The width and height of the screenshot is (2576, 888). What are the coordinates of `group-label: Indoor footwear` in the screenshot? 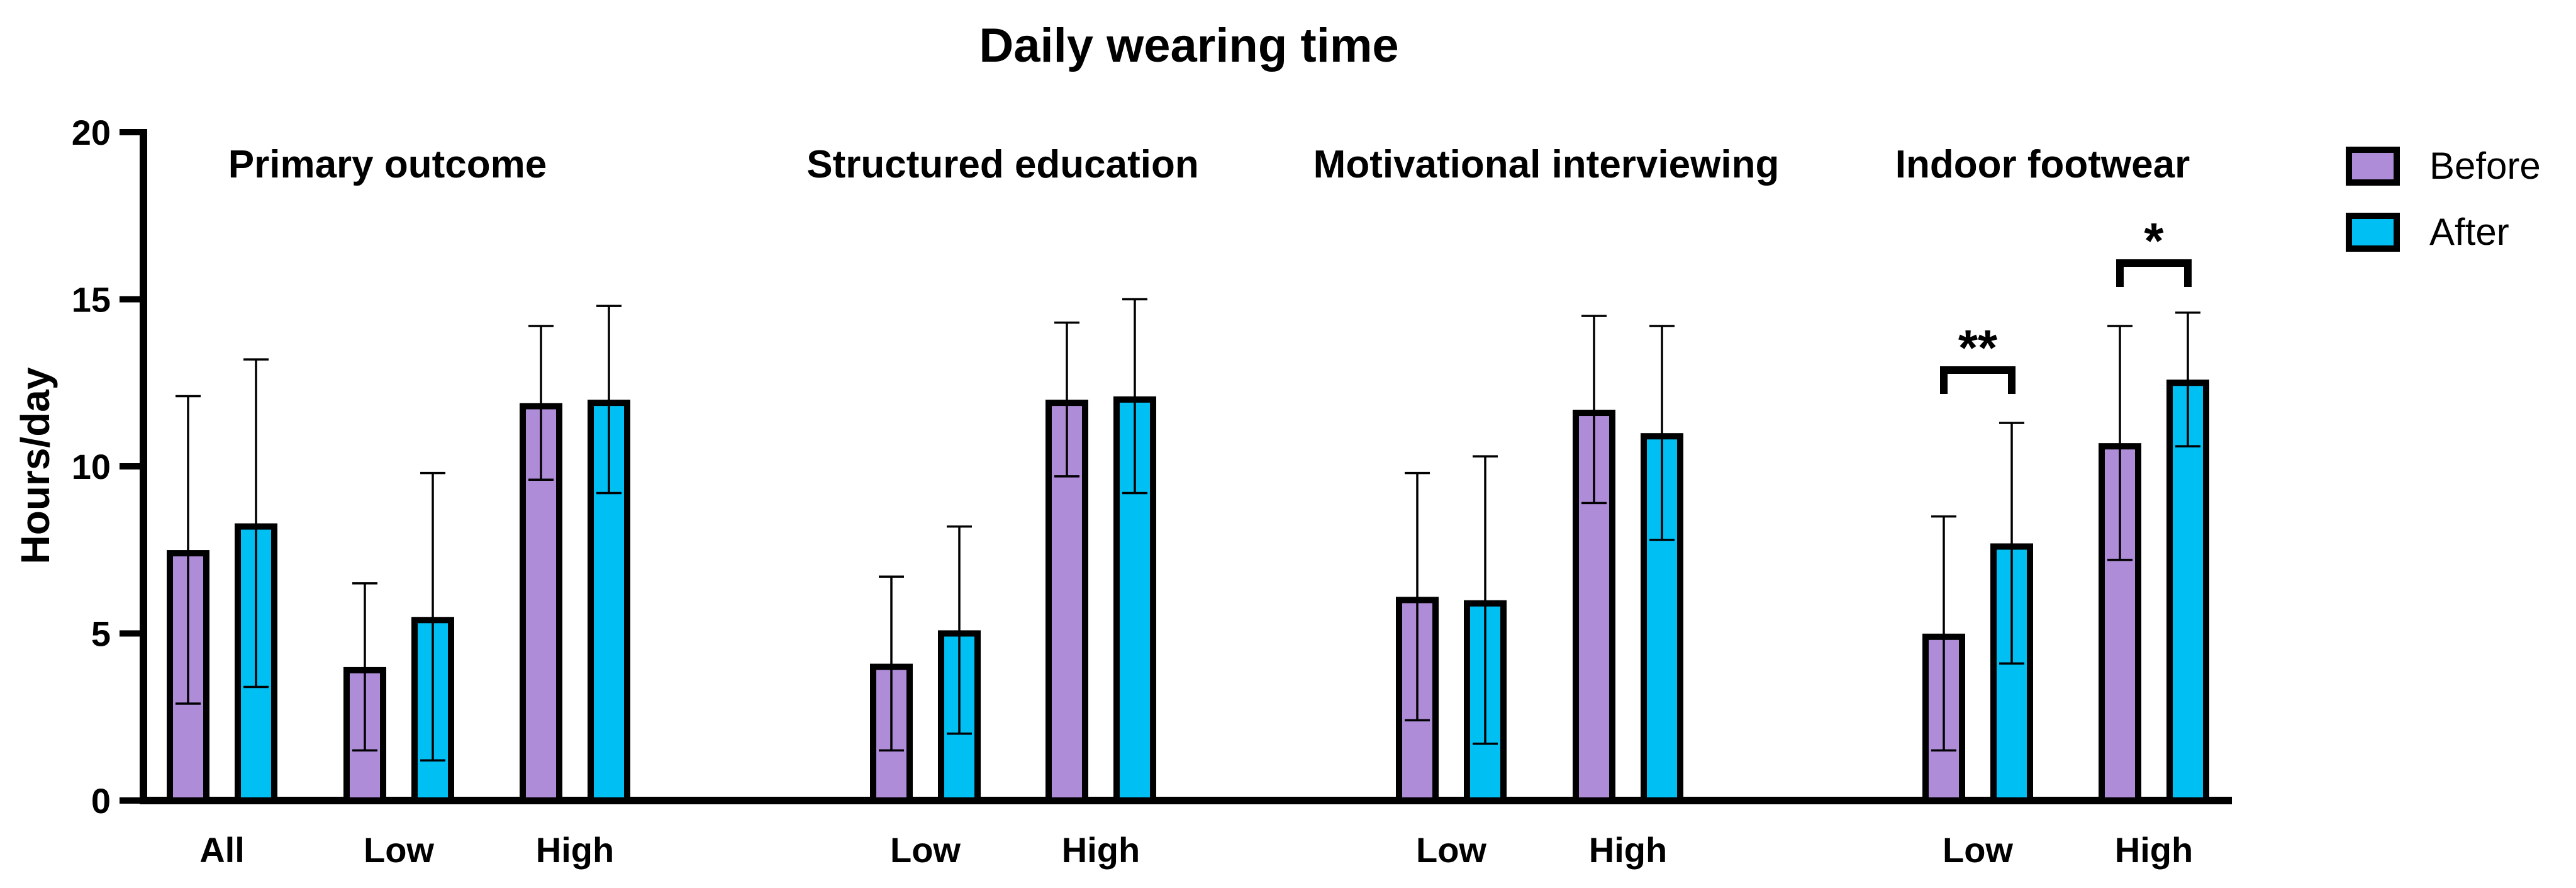 It's located at (2042, 164).